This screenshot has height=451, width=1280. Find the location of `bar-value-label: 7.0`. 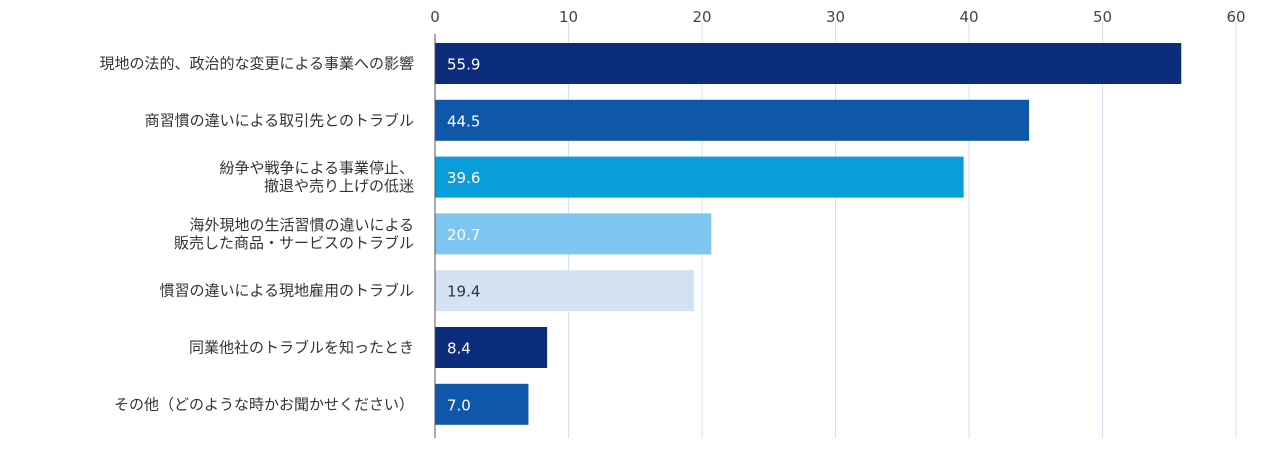

bar-value-label: 7.0 is located at coordinates (459, 405).